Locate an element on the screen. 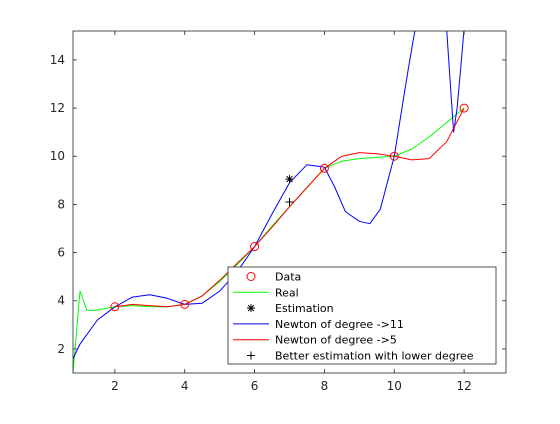 The width and height of the screenshot is (560, 424). data-point-better-estimation-with-lower-degree is located at coordinates (289, 202).